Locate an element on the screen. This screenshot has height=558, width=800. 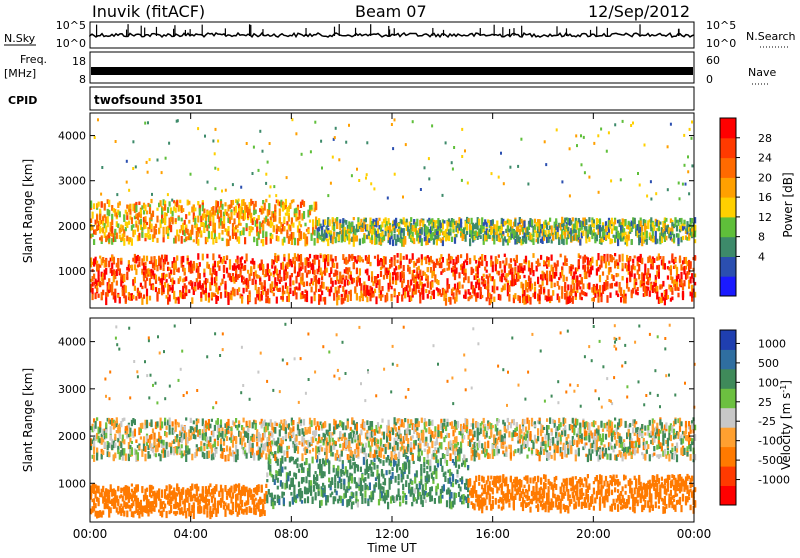
colorbar-swatch is located at coordinates (728, 207).